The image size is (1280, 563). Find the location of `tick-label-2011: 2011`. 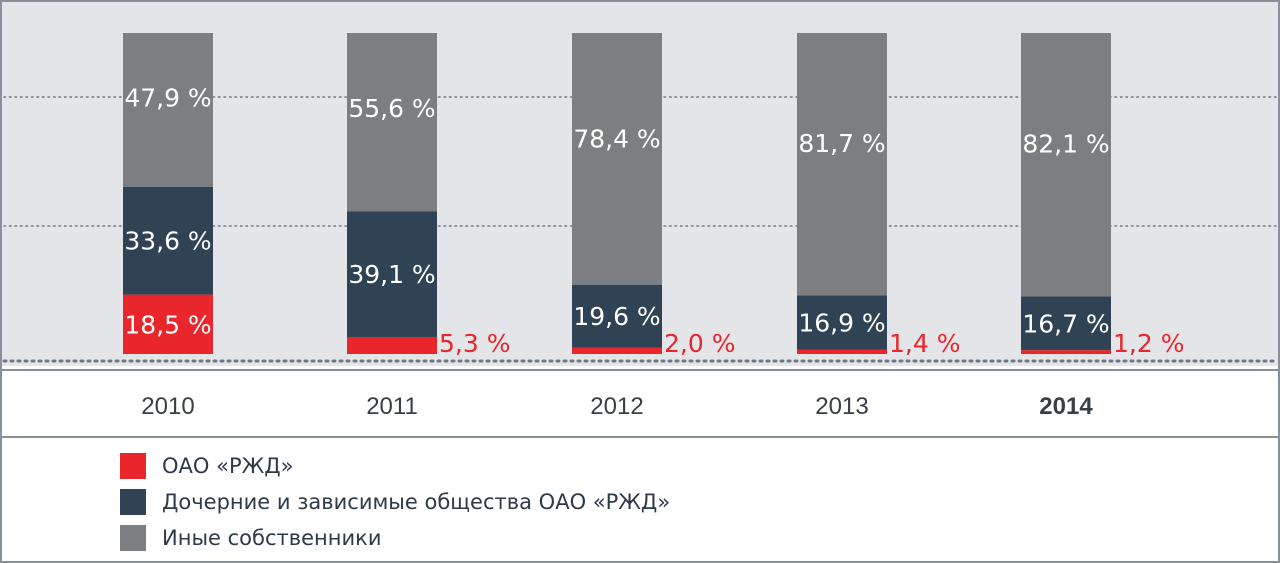

tick-label-2011: 2011 is located at coordinates (392, 406).